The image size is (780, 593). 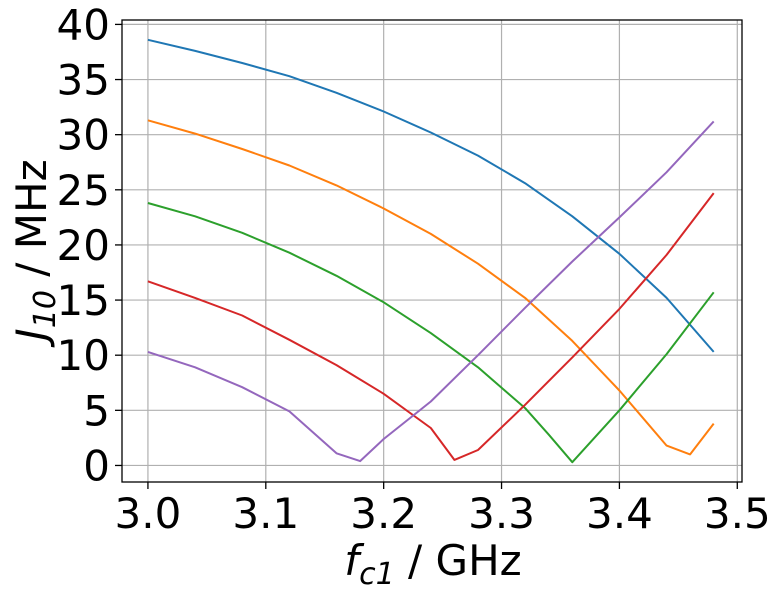 I want to click on x-tick-label: 3.3, so click(x=501, y=513).